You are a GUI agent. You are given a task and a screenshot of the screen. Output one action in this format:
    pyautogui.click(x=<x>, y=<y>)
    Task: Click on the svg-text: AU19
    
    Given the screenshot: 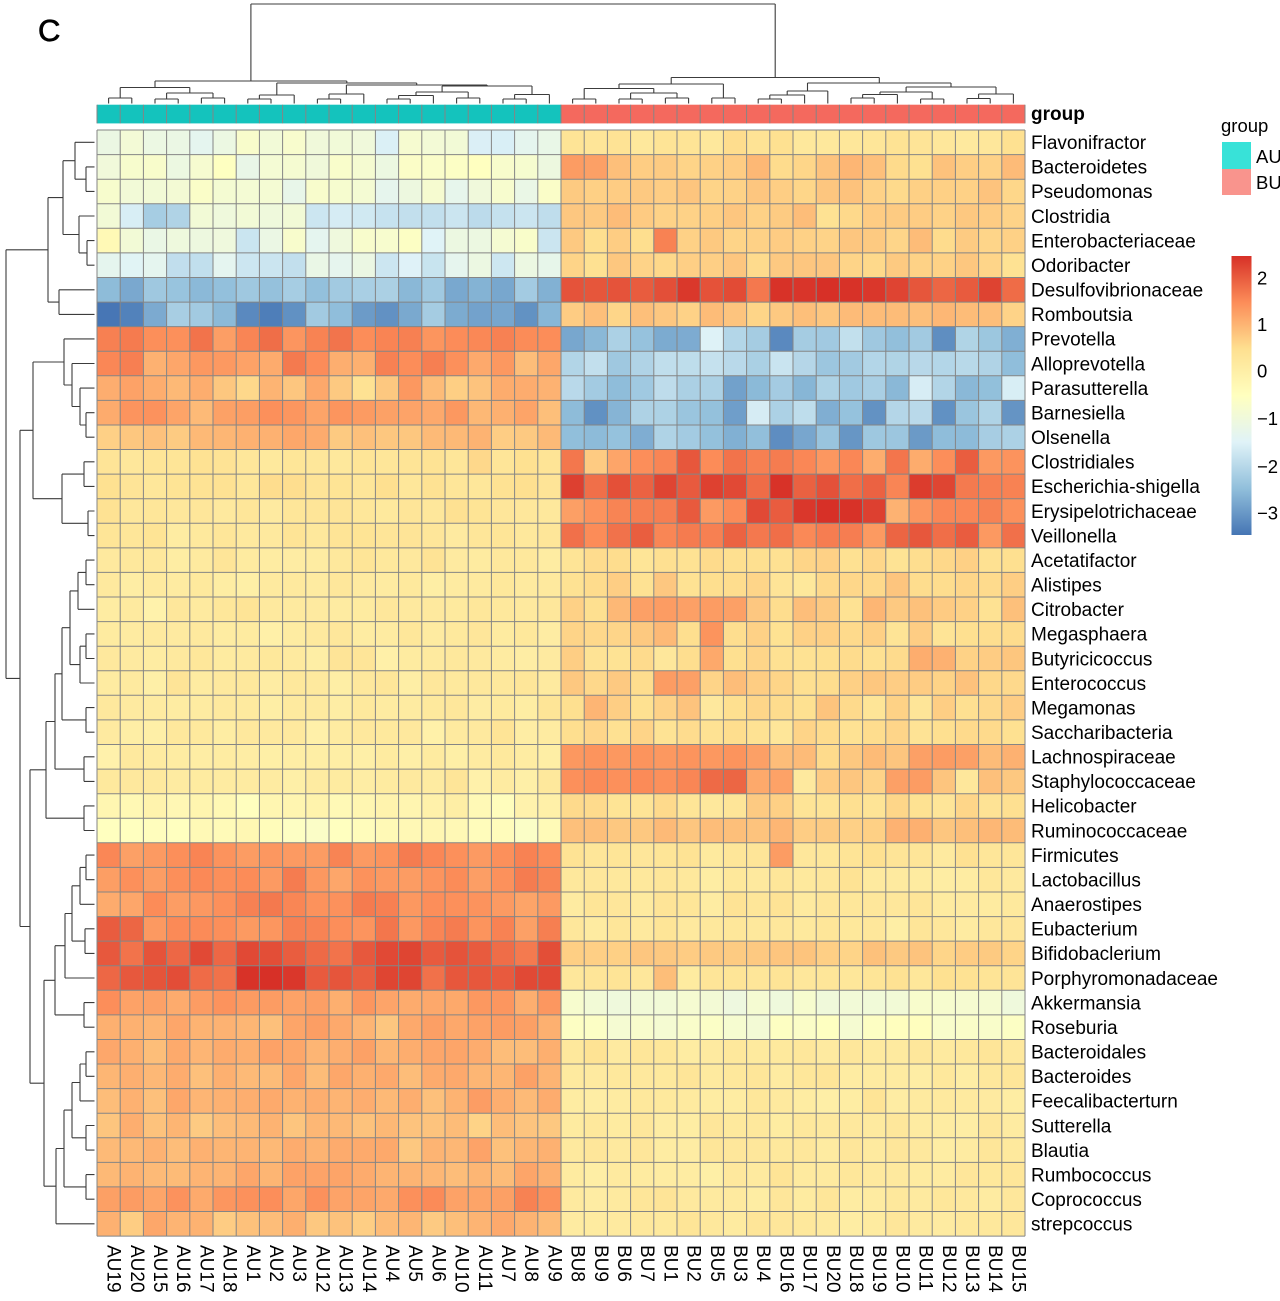 What is the action you would take?
    pyautogui.click(x=113, y=1269)
    